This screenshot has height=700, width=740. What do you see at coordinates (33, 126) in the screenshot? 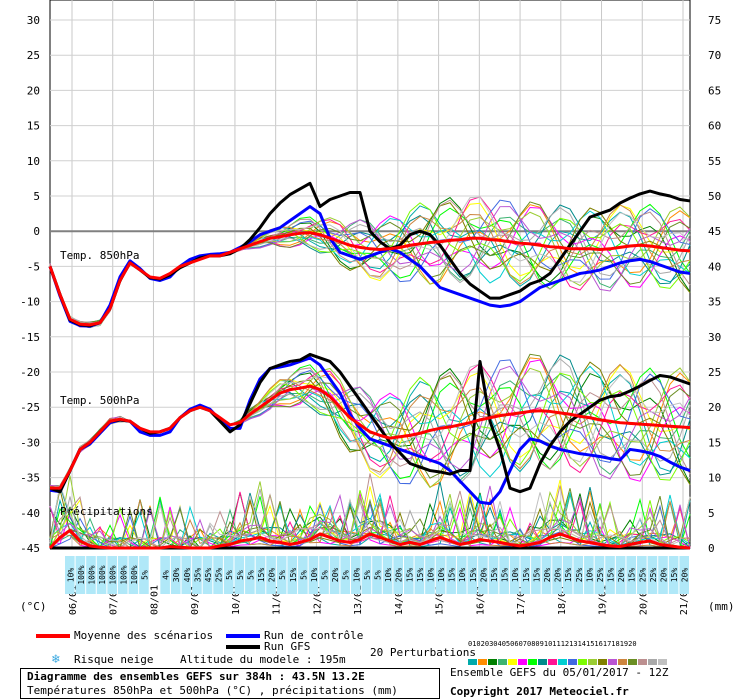
I see `left-tick-label: 15` at bounding box center [33, 126].